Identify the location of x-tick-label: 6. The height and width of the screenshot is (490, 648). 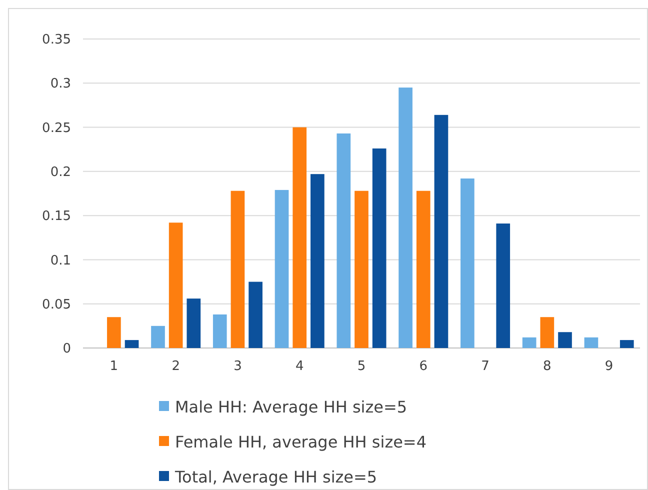
(423, 366).